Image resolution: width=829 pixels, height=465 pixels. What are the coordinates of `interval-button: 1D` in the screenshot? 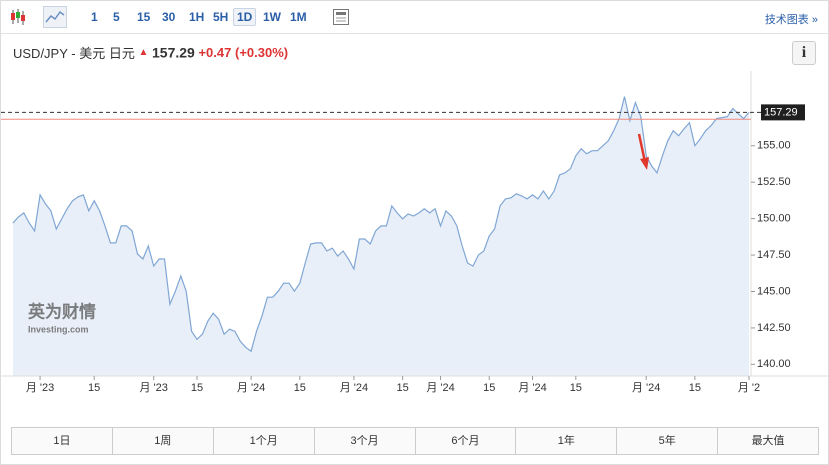 It's located at (245, 17).